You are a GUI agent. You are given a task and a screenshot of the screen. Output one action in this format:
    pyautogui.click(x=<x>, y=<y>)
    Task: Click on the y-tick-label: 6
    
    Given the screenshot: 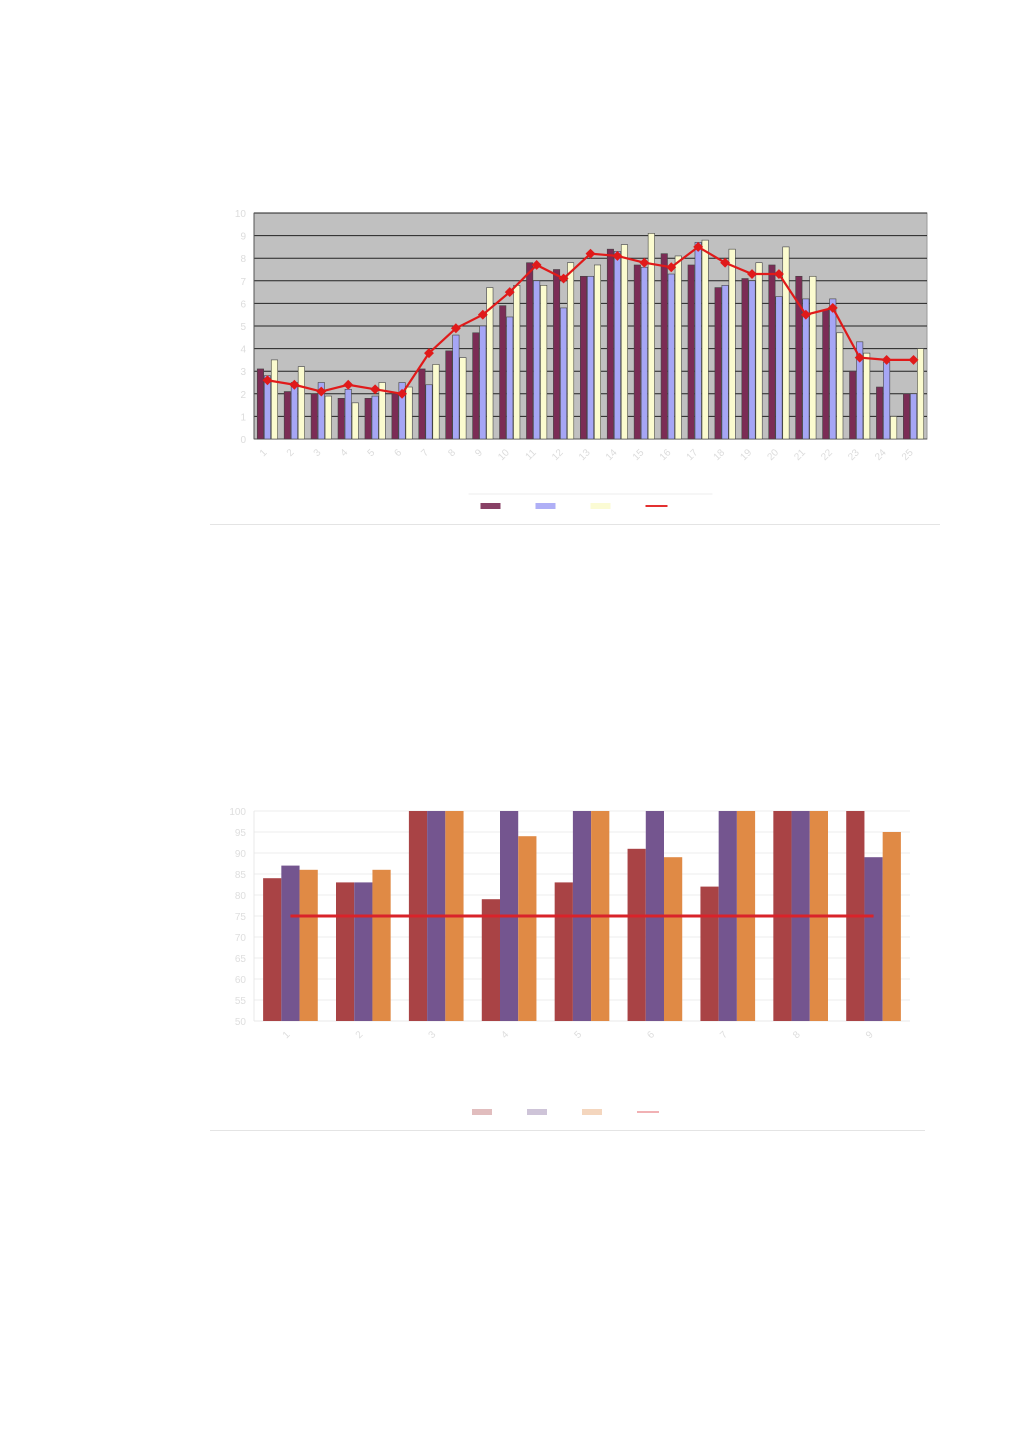 What is the action you would take?
    pyautogui.click(x=243, y=304)
    